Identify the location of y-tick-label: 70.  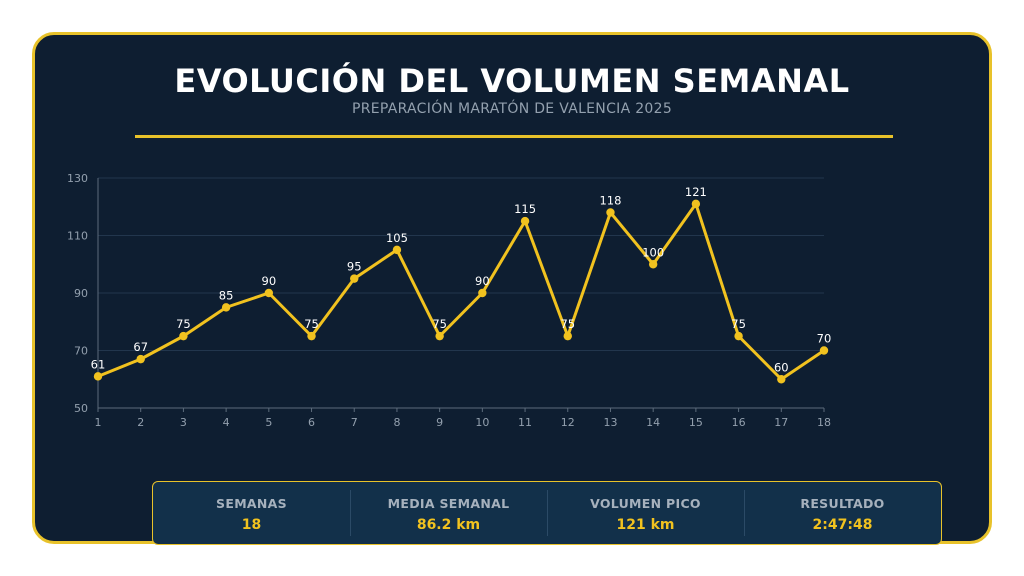
(81, 351).